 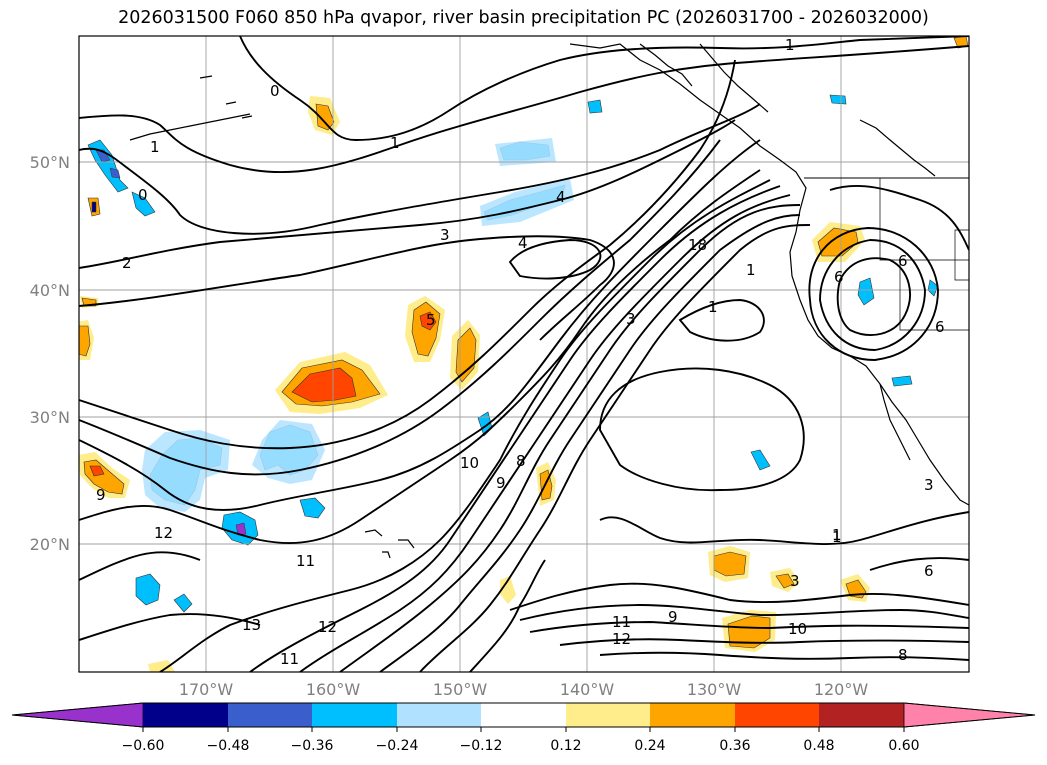 What do you see at coordinates (649, 746) in the screenshot?
I see `colorbar-tick-label: 0.24` at bounding box center [649, 746].